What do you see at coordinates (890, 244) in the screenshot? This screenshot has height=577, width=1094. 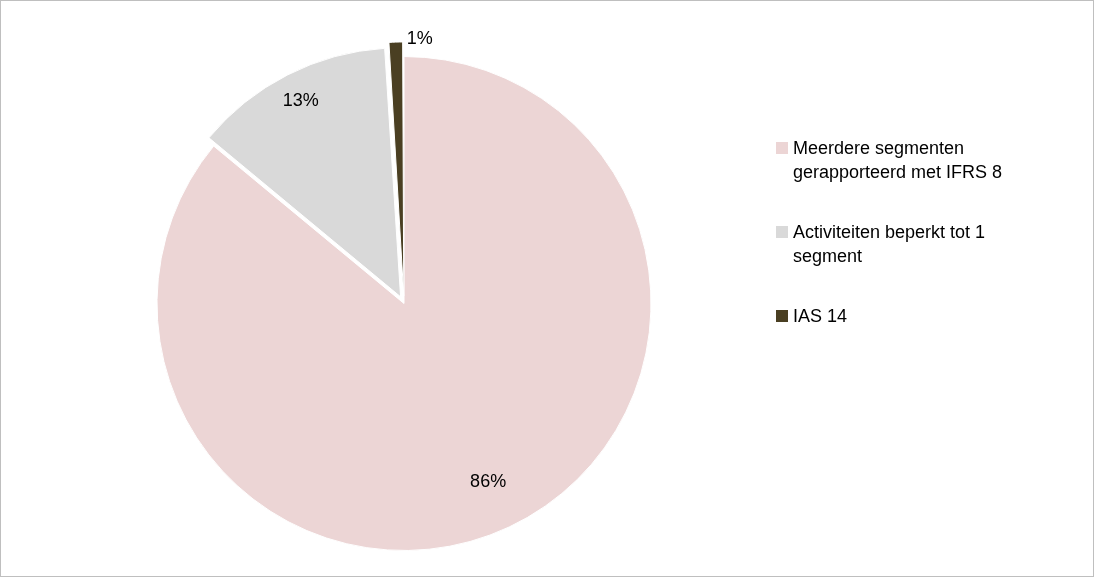 I see `legend-label: Activiteiten beperkt tot 1 segment` at bounding box center [890, 244].